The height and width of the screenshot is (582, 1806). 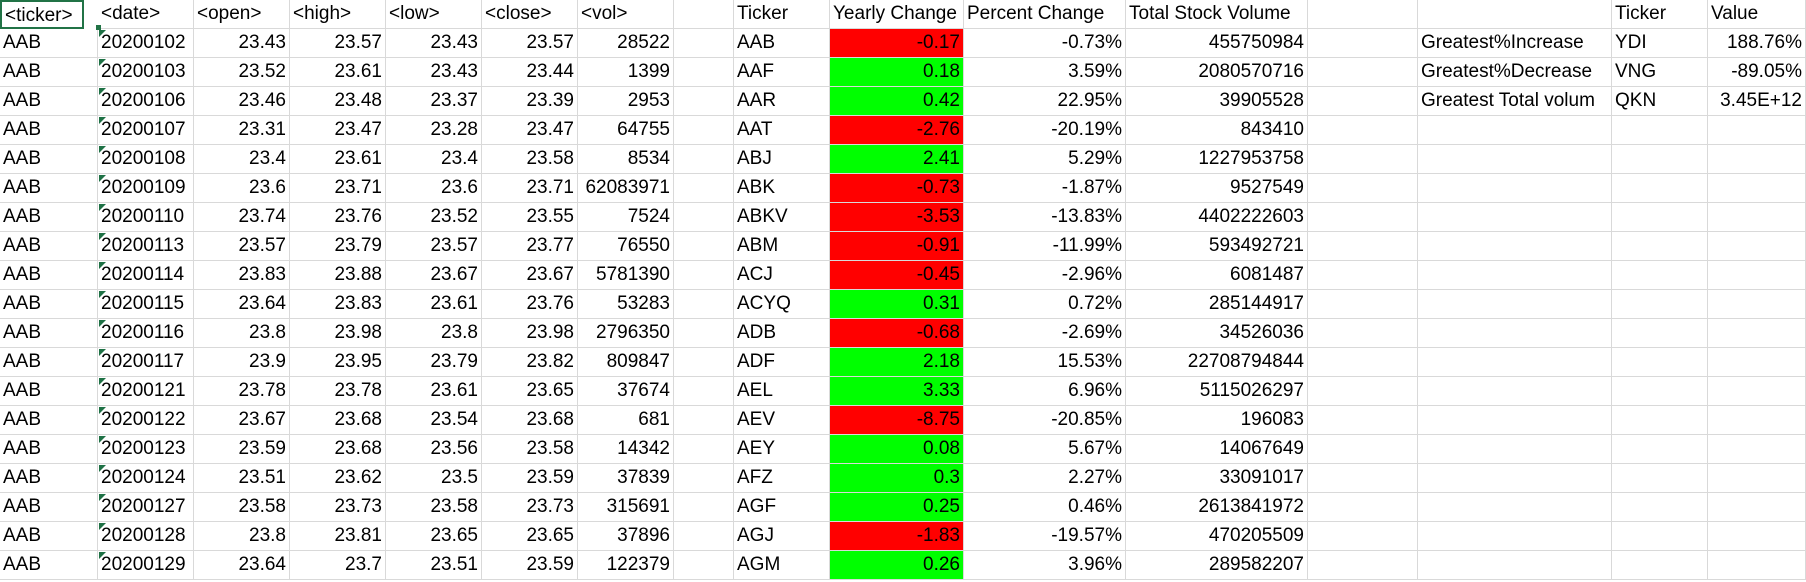 I want to click on yearly-change-value: 0.18, so click(x=897, y=72).